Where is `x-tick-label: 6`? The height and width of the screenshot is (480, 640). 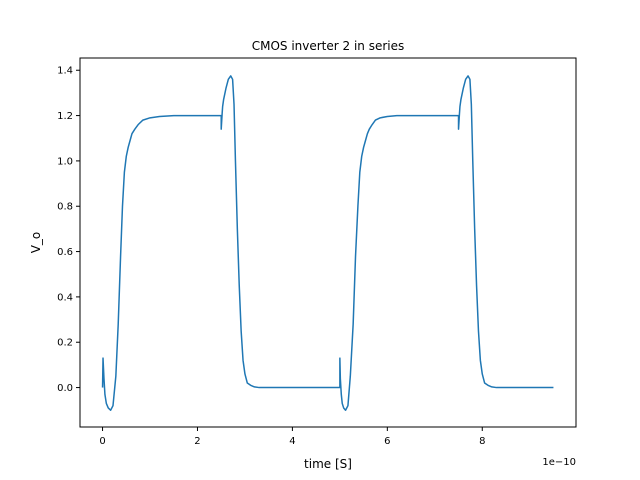
x-tick-label: 6 is located at coordinates (387, 441).